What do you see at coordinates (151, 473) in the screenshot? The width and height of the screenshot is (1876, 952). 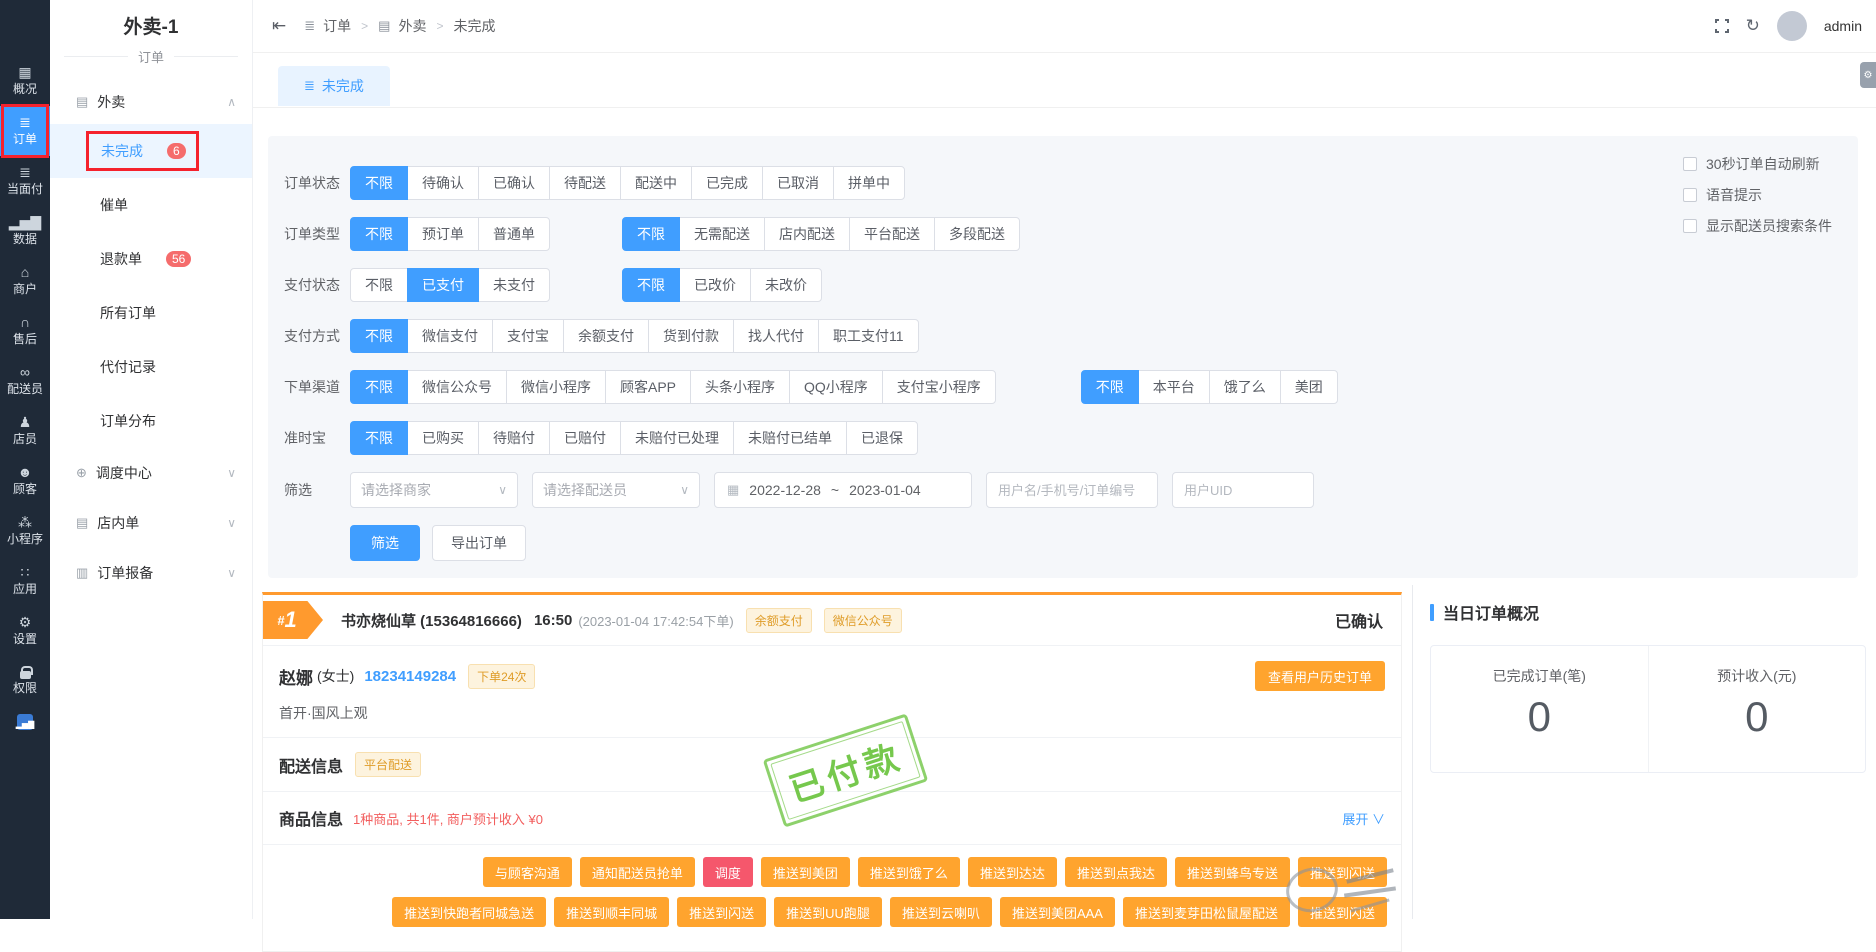 I see `sidebar-group-调度中心: ⊕调度中心∨` at bounding box center [151, 473].